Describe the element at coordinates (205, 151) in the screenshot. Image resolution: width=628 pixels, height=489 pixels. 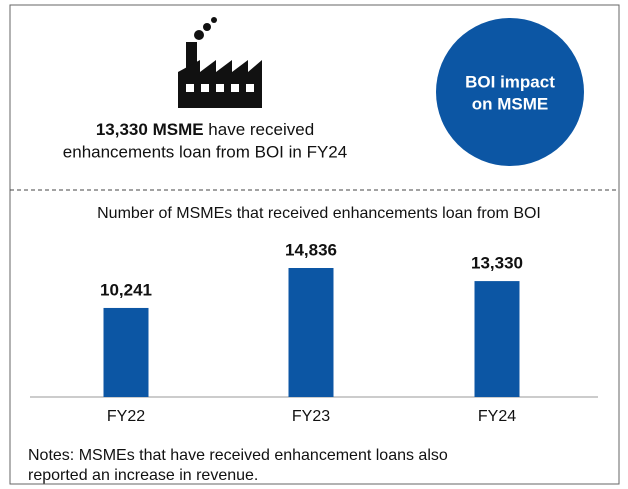
I see `headline-line: enhancements loan from BOI in FY24` at that location.